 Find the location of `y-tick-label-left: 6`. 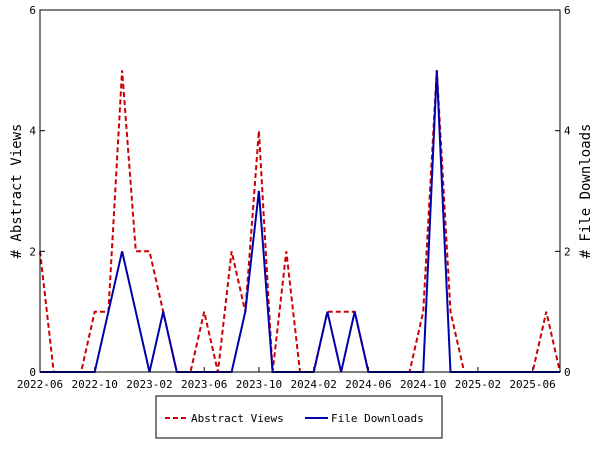

y-tick-label-left: 6 is located at coordinates (32, 10).